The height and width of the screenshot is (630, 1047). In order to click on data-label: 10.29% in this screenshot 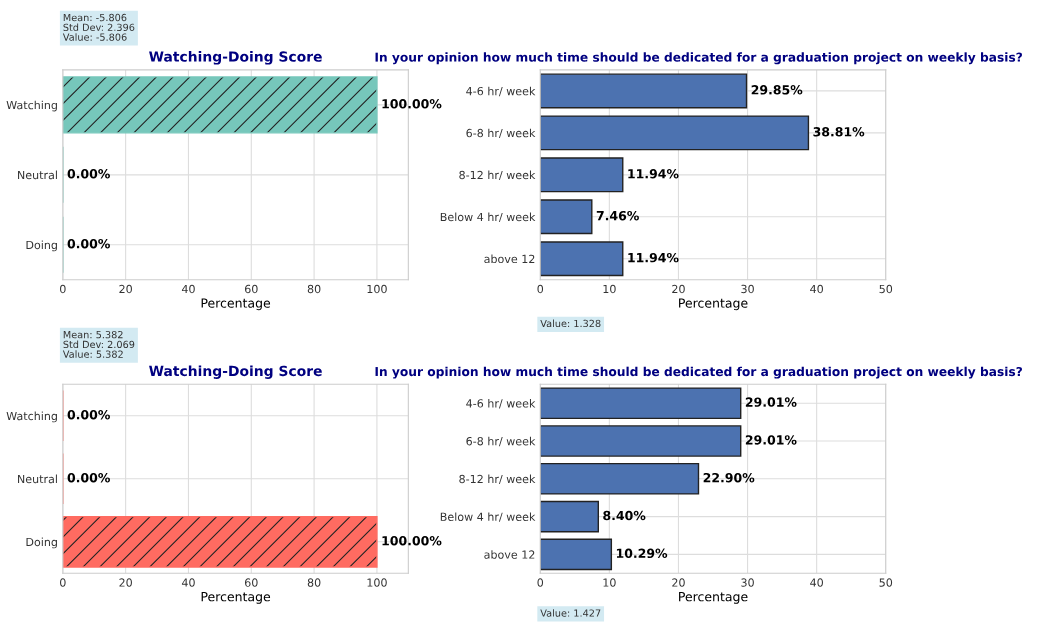, I will do `click(642, 553)`.